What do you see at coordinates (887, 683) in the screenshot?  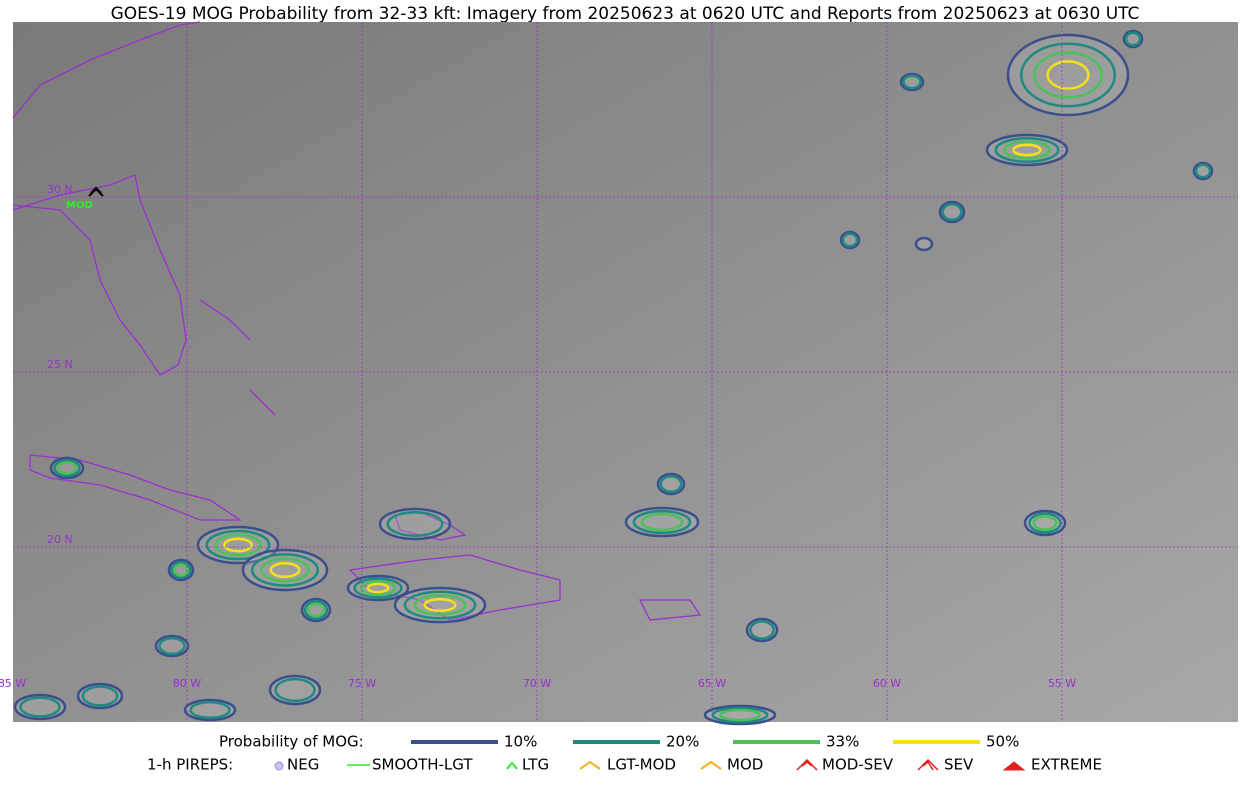 I see `lon-label: 60 W` at bounding box center [887, 683].